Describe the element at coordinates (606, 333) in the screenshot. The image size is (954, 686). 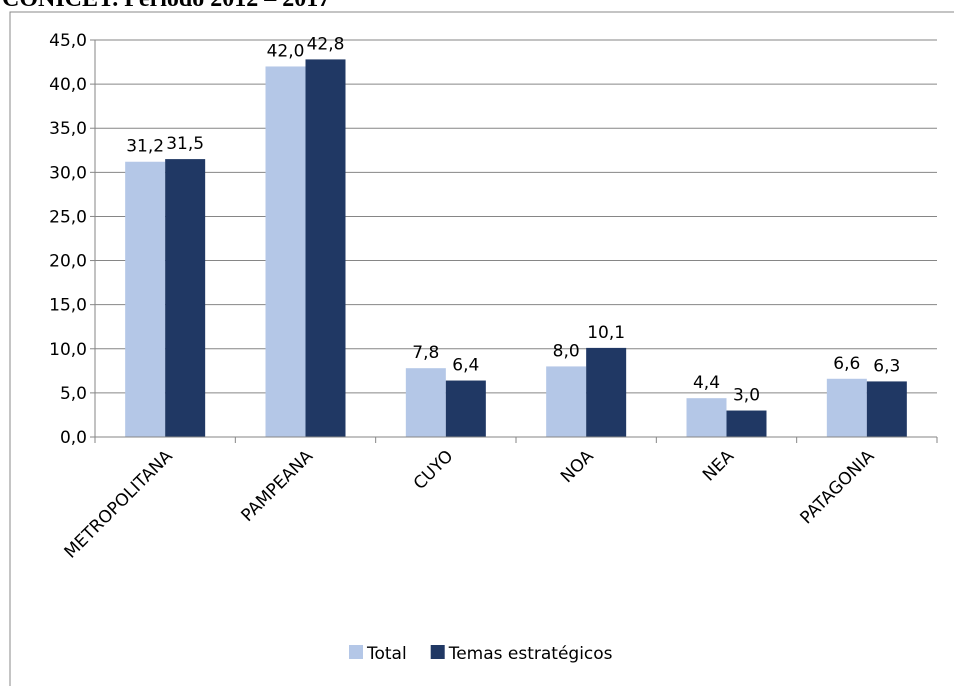
I see `value-label: 10,1` at that location.